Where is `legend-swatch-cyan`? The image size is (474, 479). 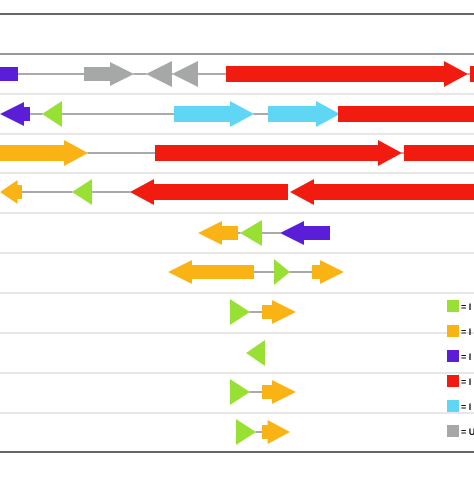 legend-swatch-cyan is located at coordinates (453, 406).